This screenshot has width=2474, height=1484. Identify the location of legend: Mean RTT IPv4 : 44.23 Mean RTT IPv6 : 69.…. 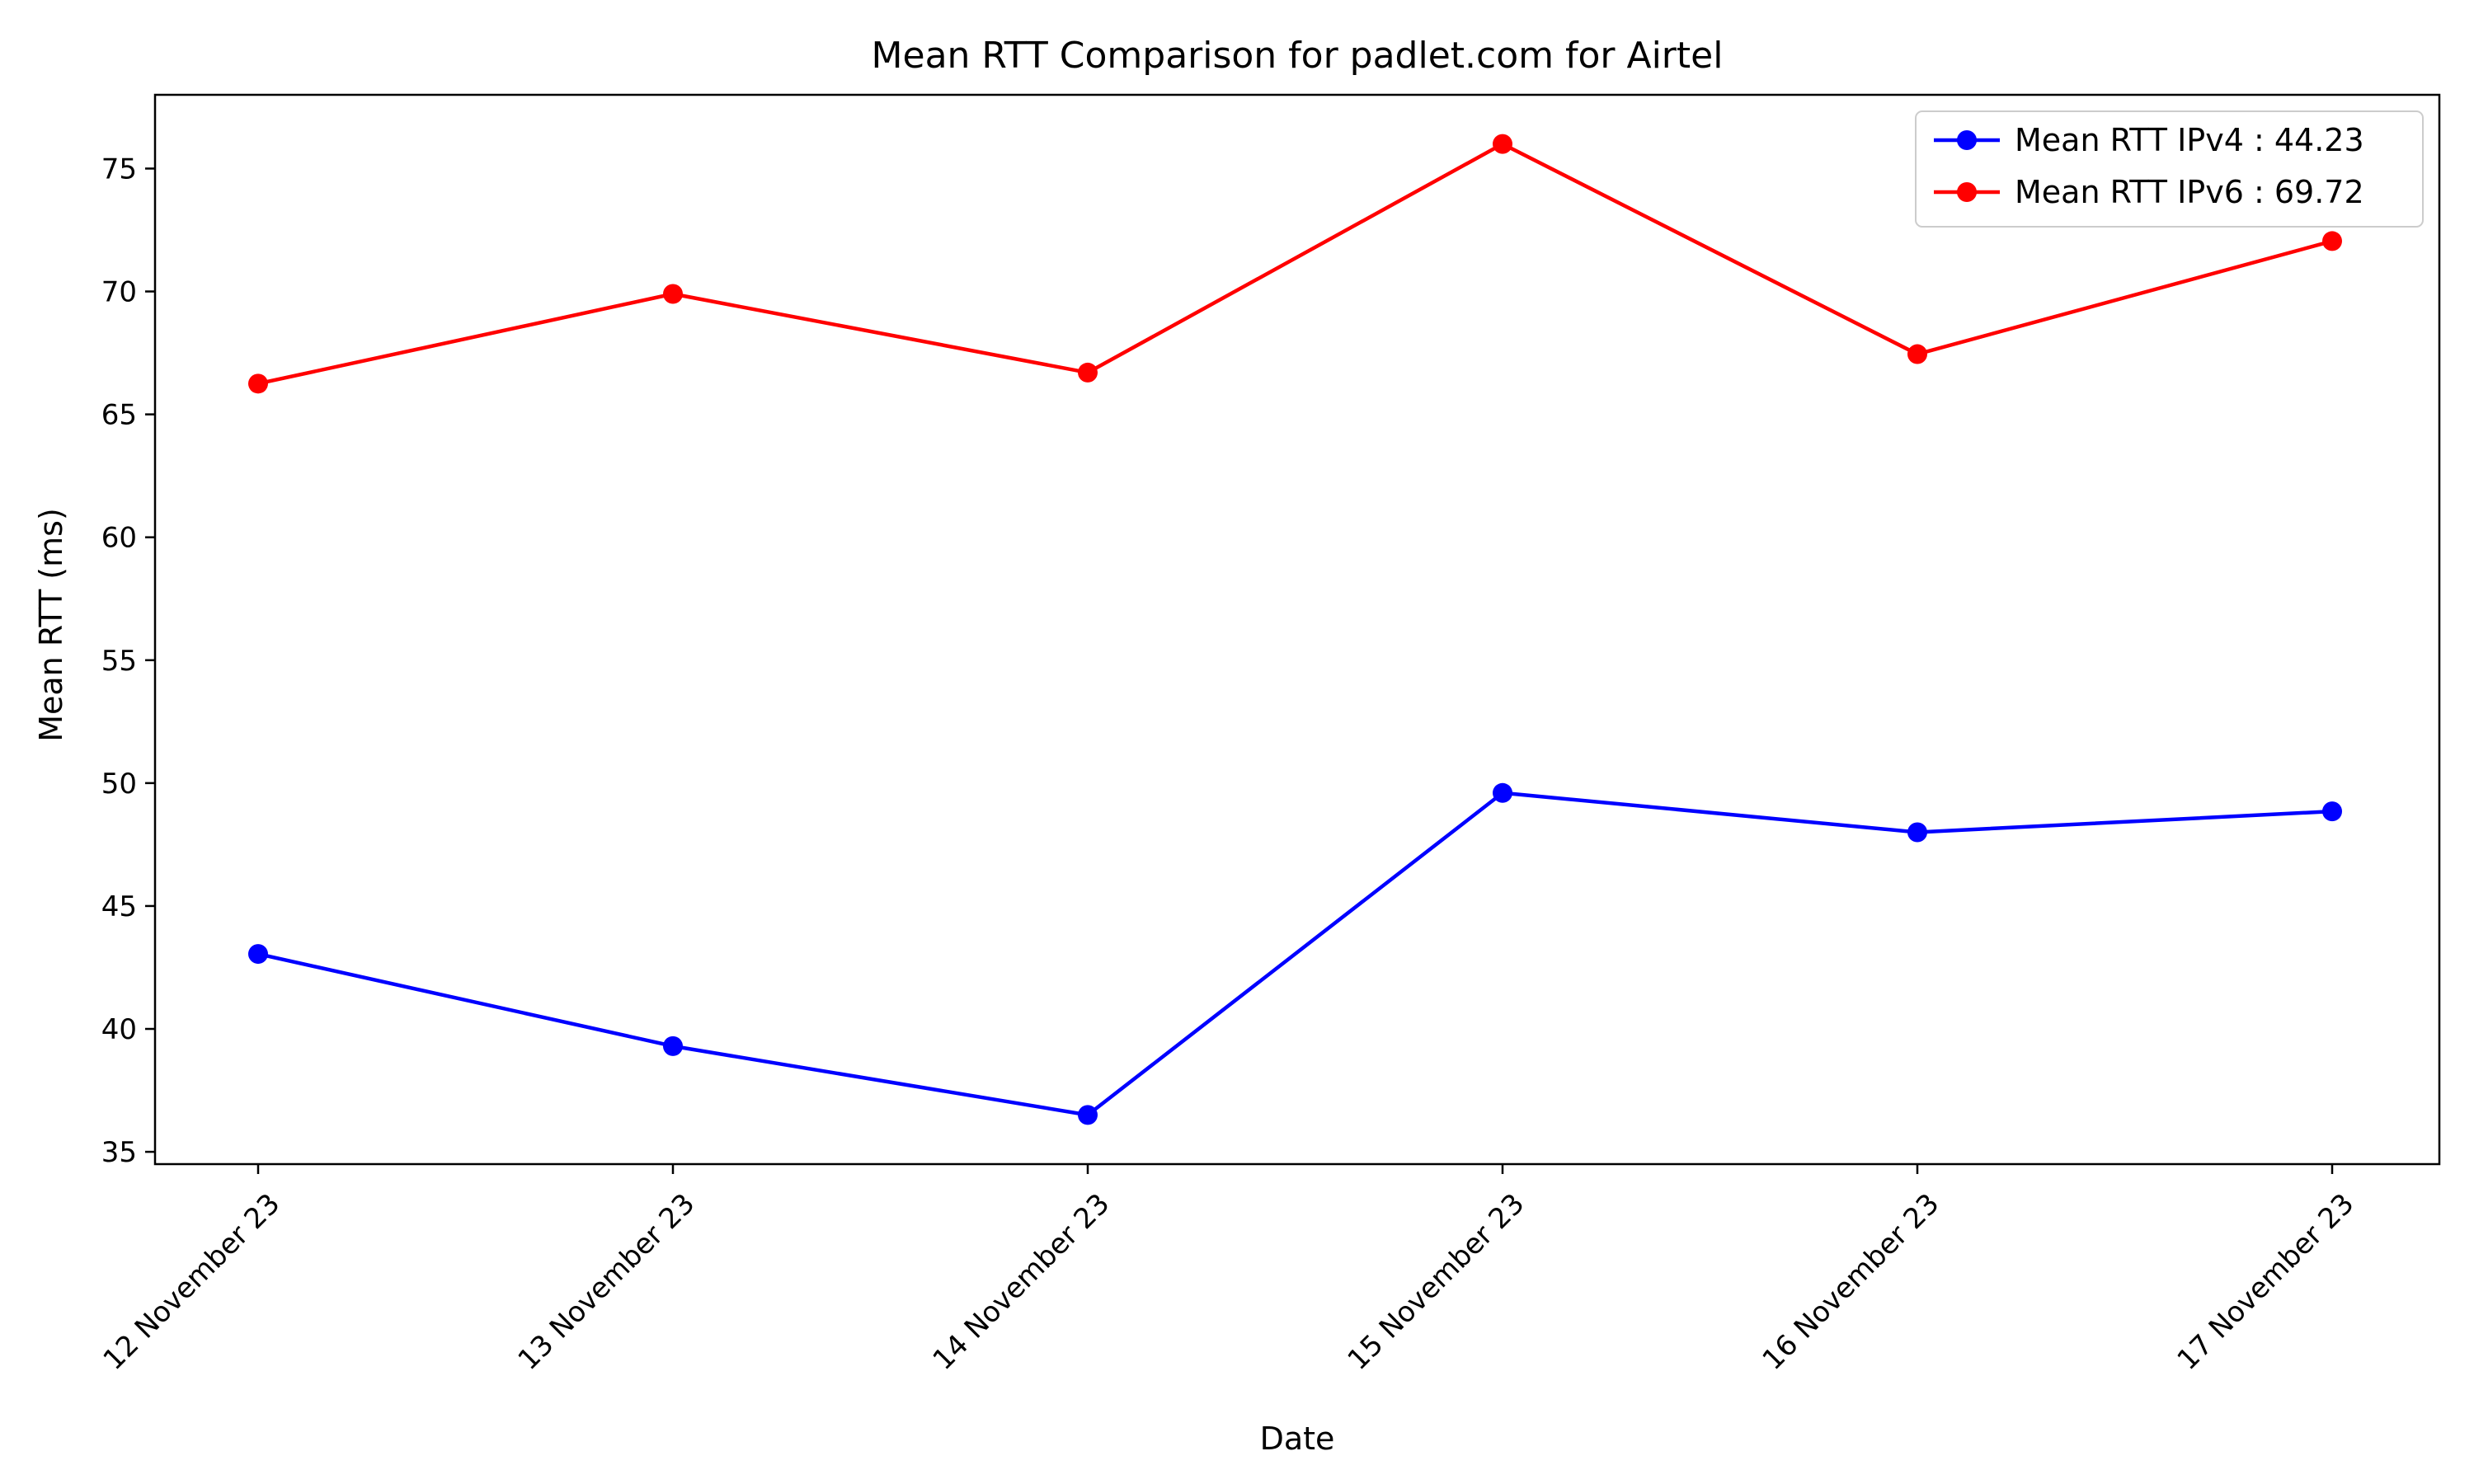
(2169, 169).